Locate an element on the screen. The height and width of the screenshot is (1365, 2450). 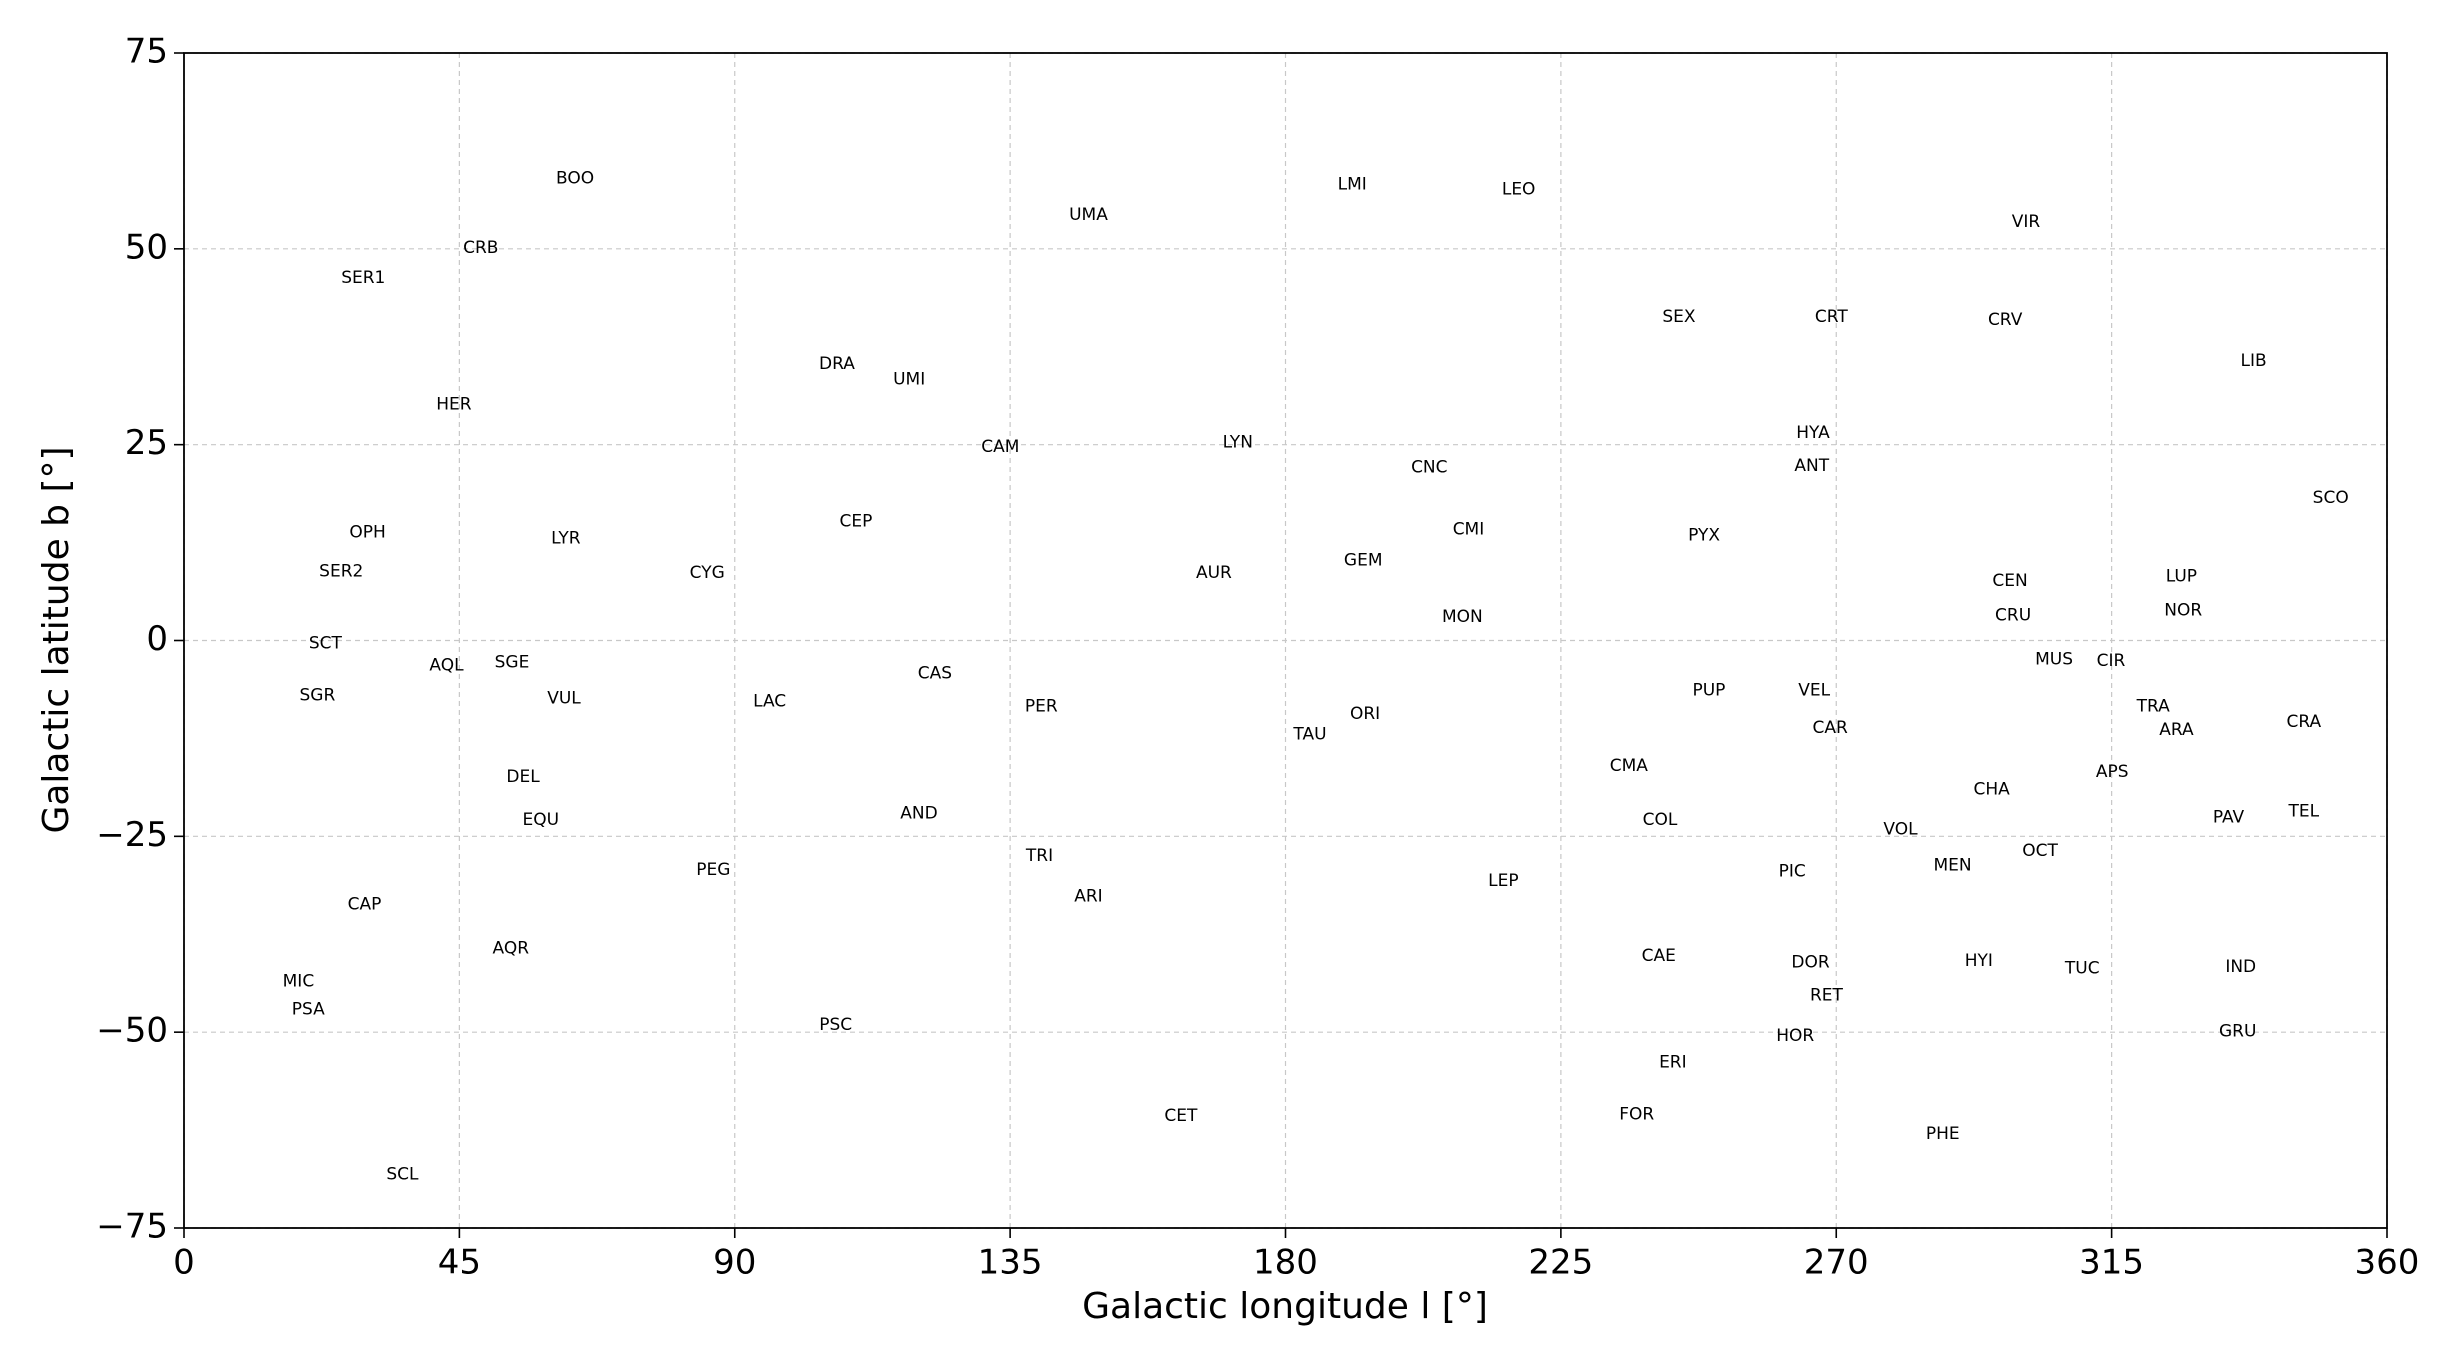
constellation-label: CAR is located at coordinates (1829, 728).